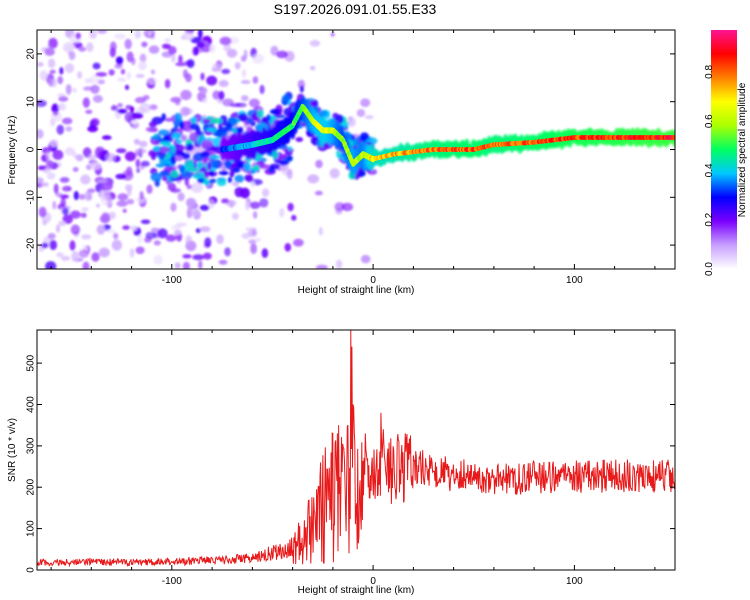 The image size is (750, 600). I want to click on y-tick-label: 0, so click(31, 149).